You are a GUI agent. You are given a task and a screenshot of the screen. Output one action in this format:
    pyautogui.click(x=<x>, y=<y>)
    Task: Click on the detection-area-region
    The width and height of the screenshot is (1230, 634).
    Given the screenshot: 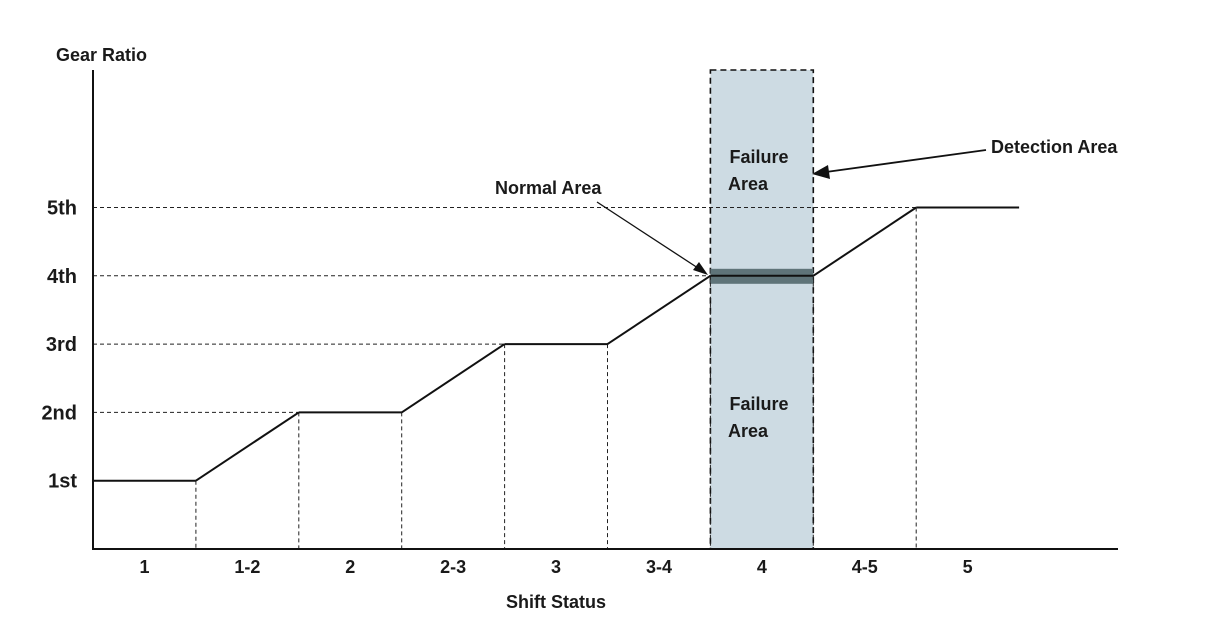 What is the action you would take?
    pyautogui.click(x=762, y=309)
    